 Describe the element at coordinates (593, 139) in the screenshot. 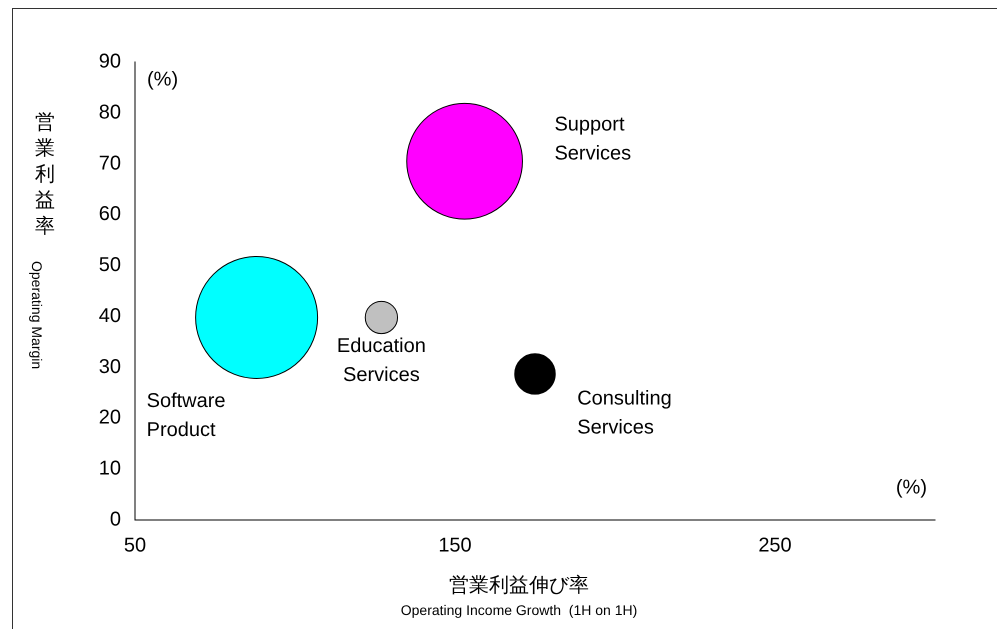

I see `series-label: Support Services` at that location.